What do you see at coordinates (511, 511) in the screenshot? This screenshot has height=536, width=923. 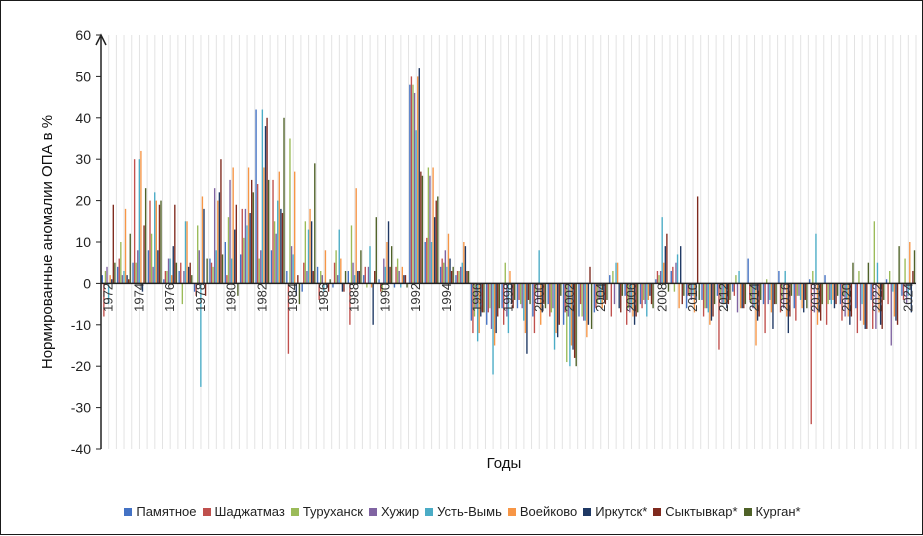 I see `legend-swatch` at bounding box center [511, 511].